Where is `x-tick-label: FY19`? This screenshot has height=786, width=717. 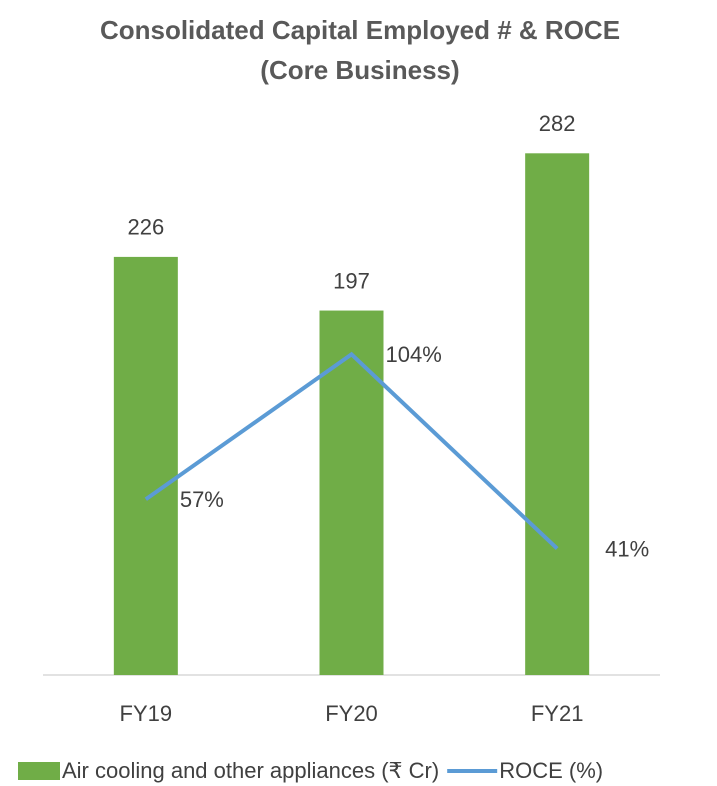
x-tick-label: FY19 is located at coordinates (146, 713).